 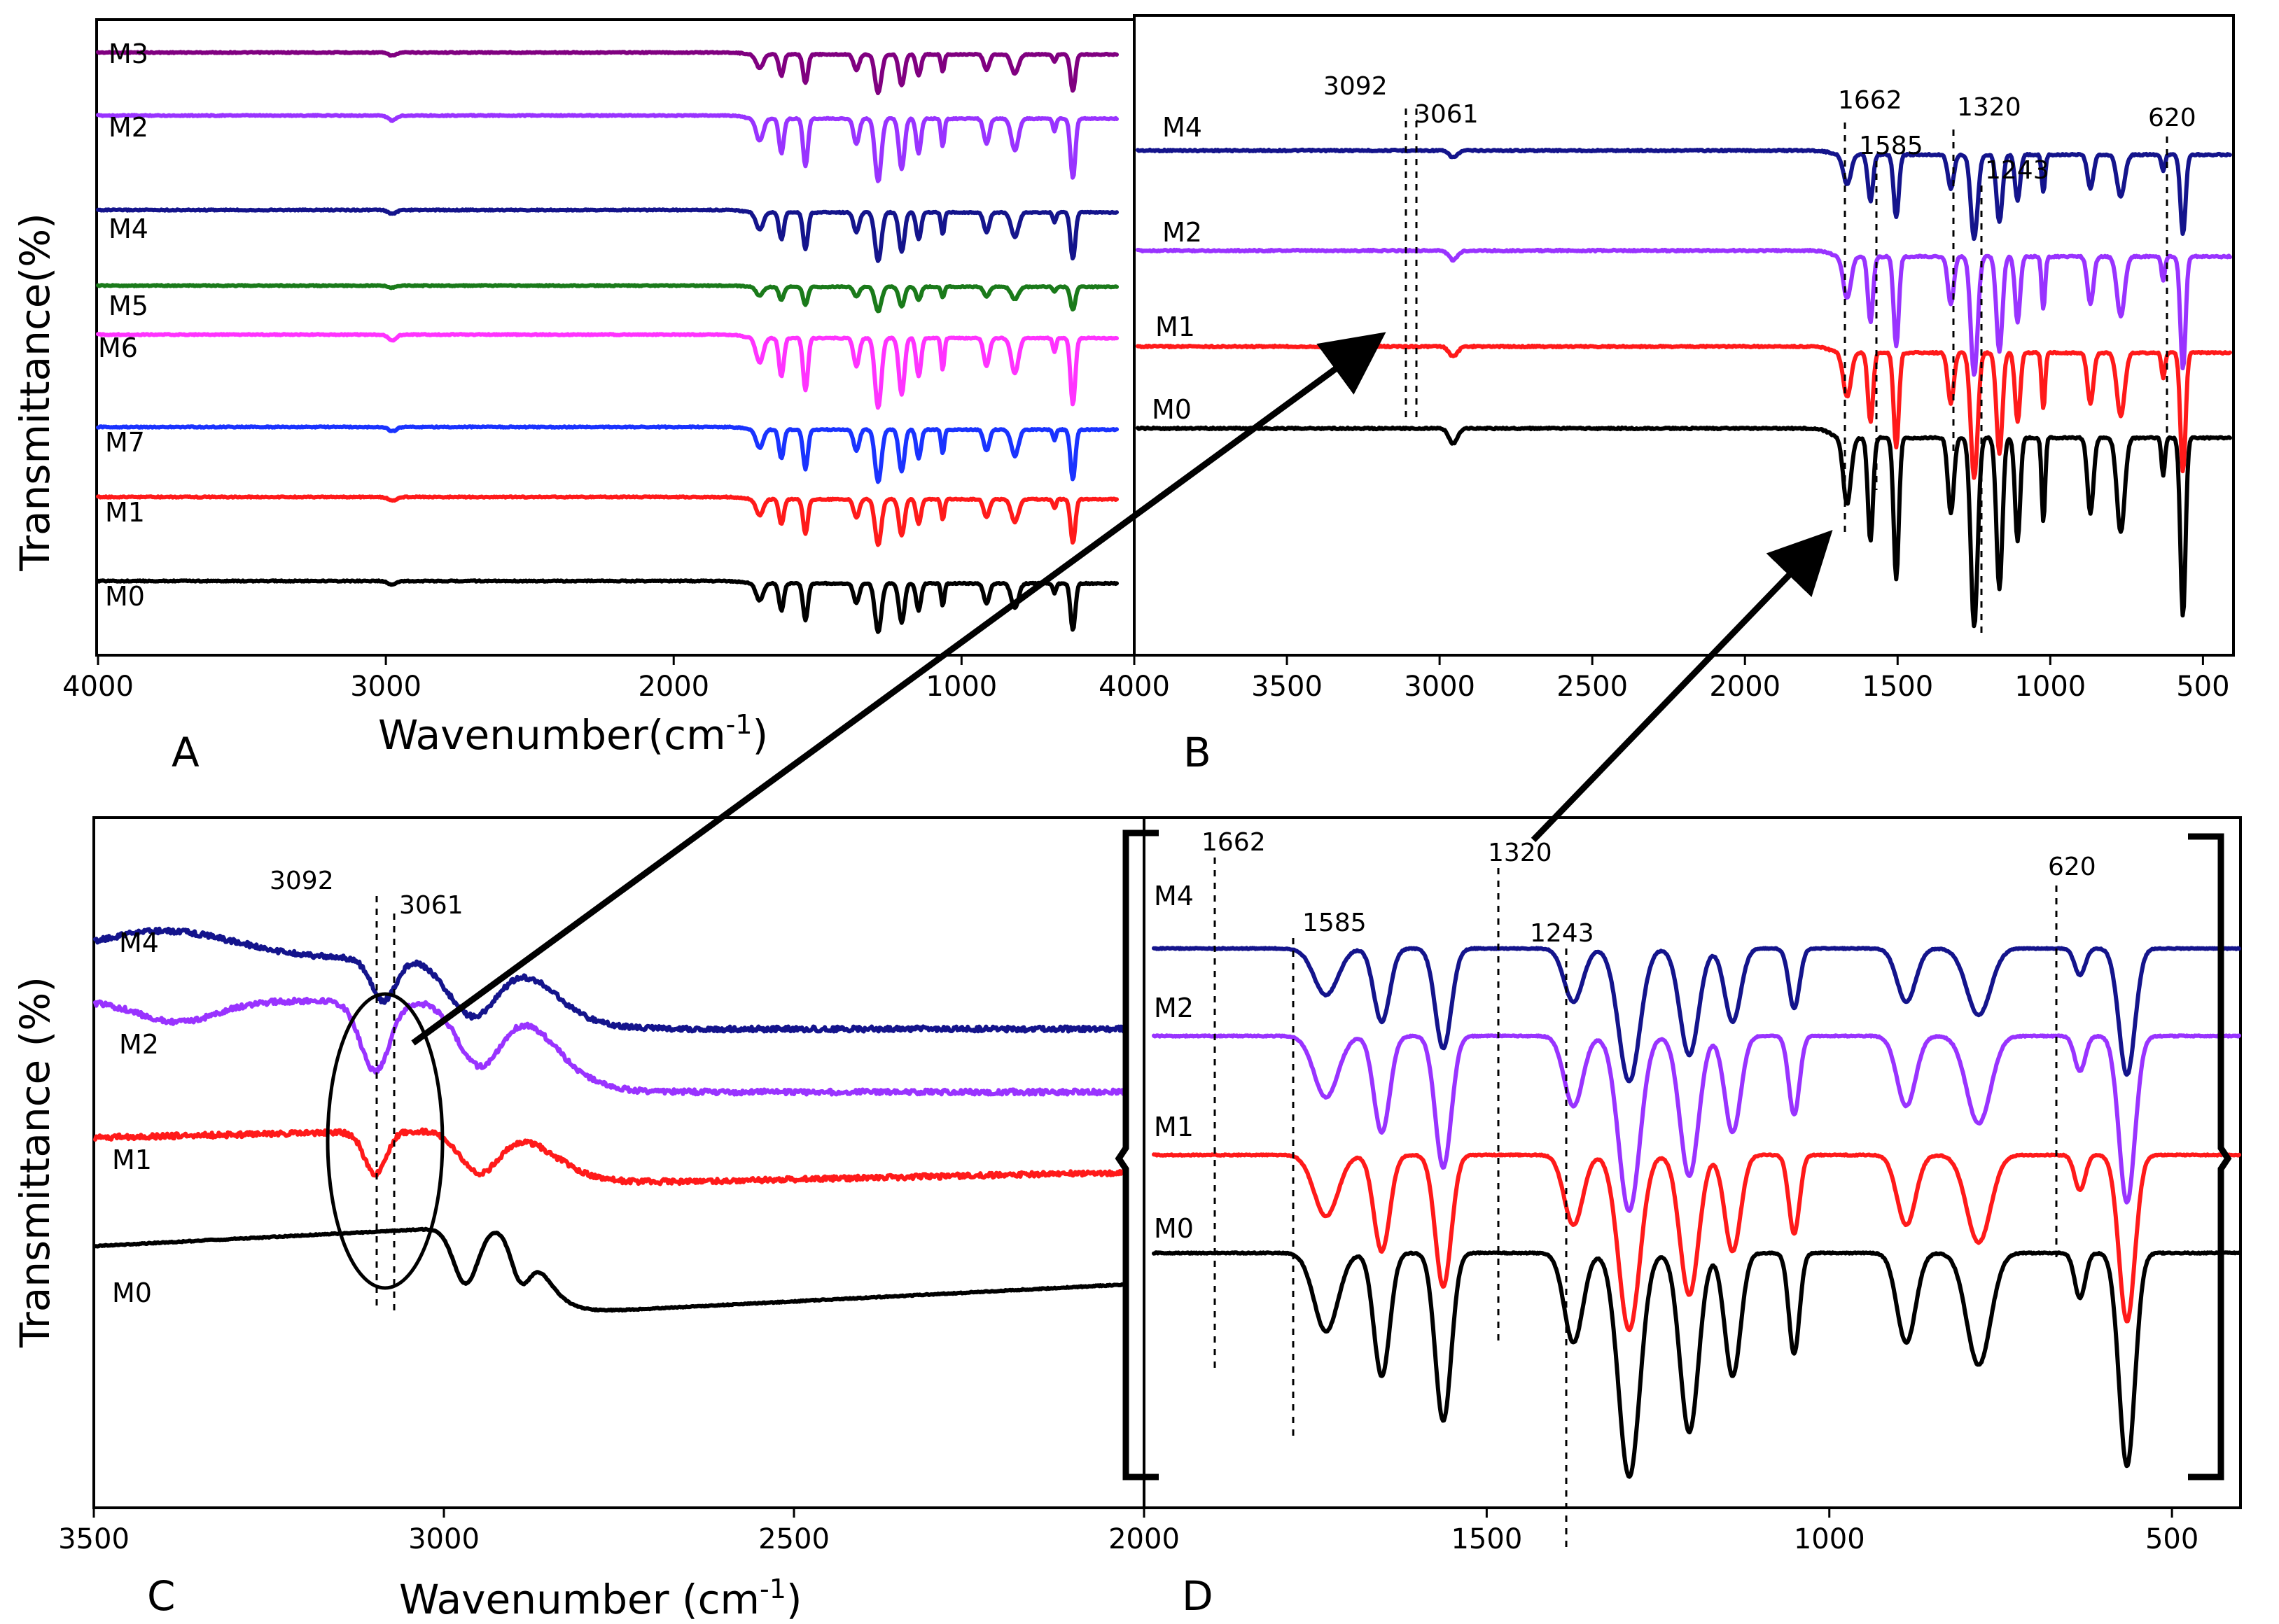 What do you see at coordinates (125, 442) in the screenshot?
I see `series-label-m7: M7` at bounding box center [125, 442].